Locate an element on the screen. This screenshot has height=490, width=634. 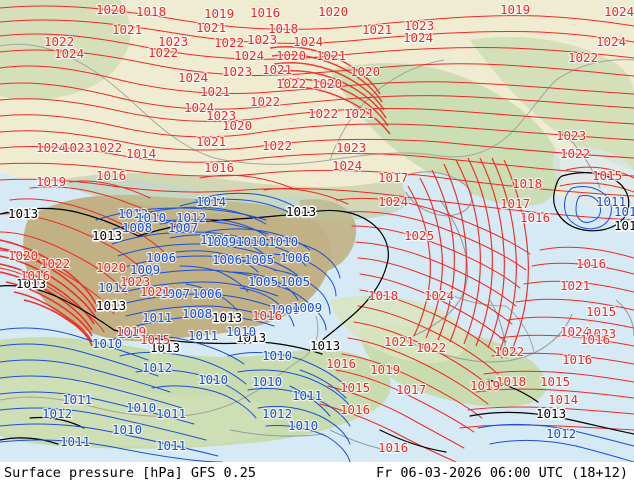
svg-text: 1006 is located at coordinates (295, 257).